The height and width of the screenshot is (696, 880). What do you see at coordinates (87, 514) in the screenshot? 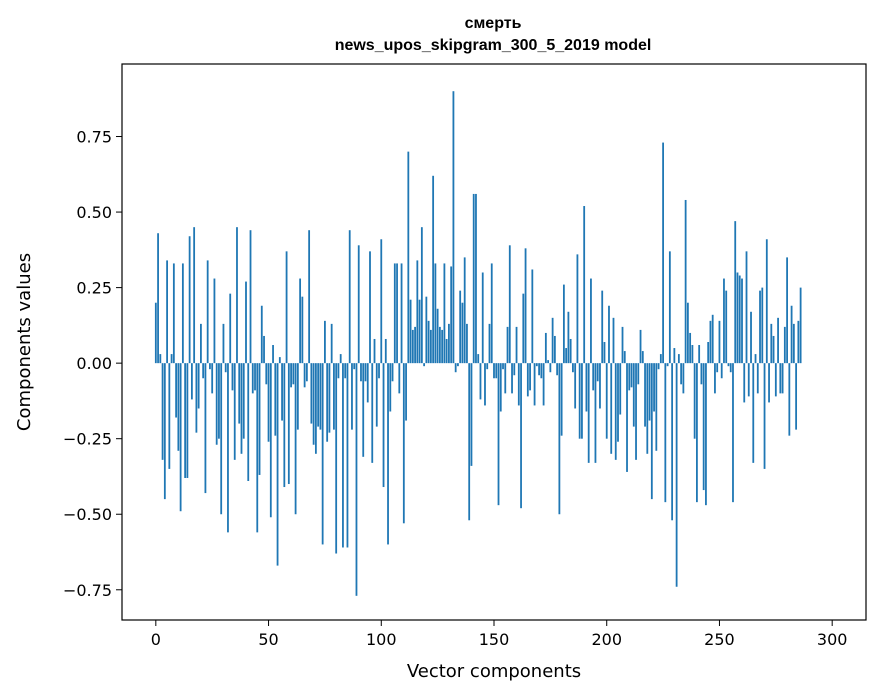
I see `y-tick-label: −0.50` at bounding box center [87, 514].